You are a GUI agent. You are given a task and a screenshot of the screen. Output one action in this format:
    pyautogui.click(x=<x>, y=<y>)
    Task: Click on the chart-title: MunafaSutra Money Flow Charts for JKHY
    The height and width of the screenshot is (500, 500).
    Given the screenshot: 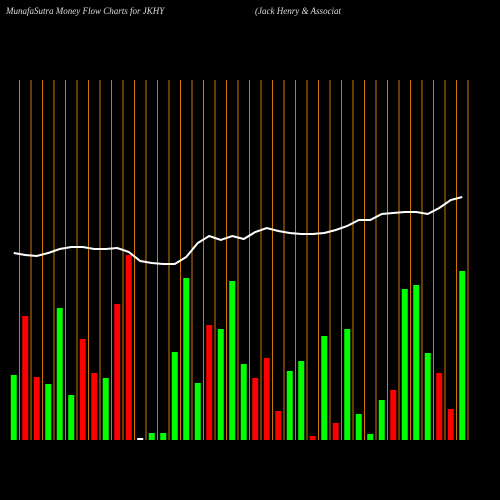 What is the action you would take?
    pyautogui.click(x=85, y=11)
    